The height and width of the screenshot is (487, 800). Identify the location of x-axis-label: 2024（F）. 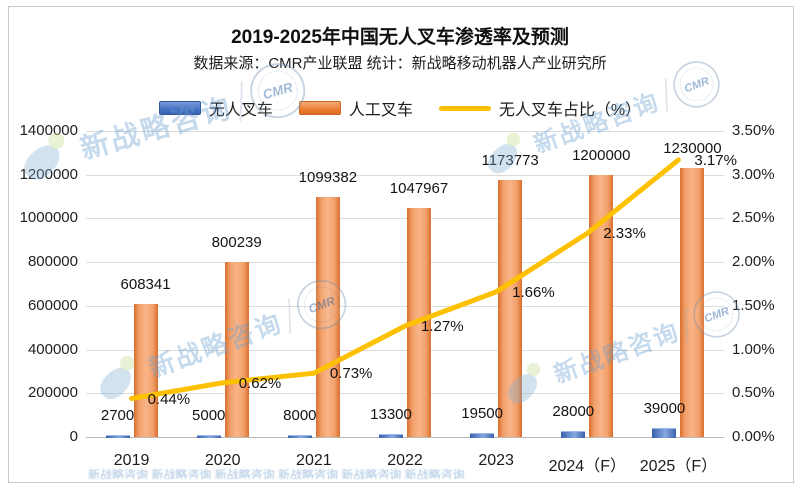
(587, 466).